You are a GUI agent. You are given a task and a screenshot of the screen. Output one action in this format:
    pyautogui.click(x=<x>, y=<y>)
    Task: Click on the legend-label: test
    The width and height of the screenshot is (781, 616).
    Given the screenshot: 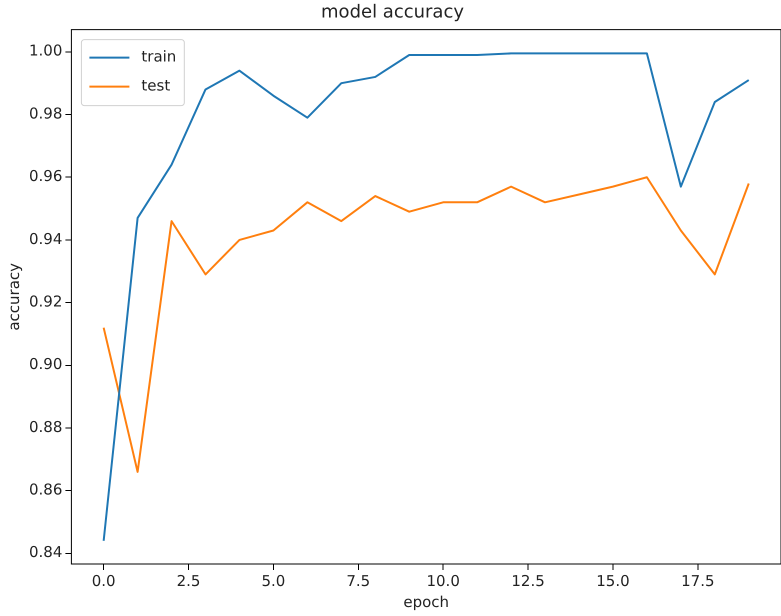 What is the action you would take?
    pyautogui.click(x=155, y=85)
    